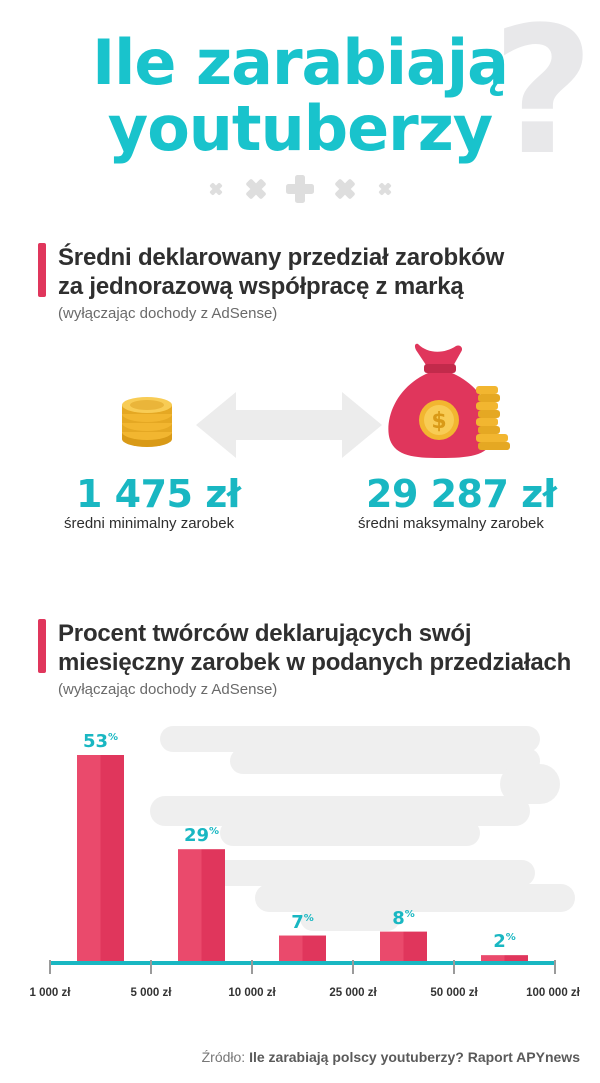  What do you see at coordinates (543, 97) in the screenshot?
I see `question-mark: ?` at bounding box center [543, 97].